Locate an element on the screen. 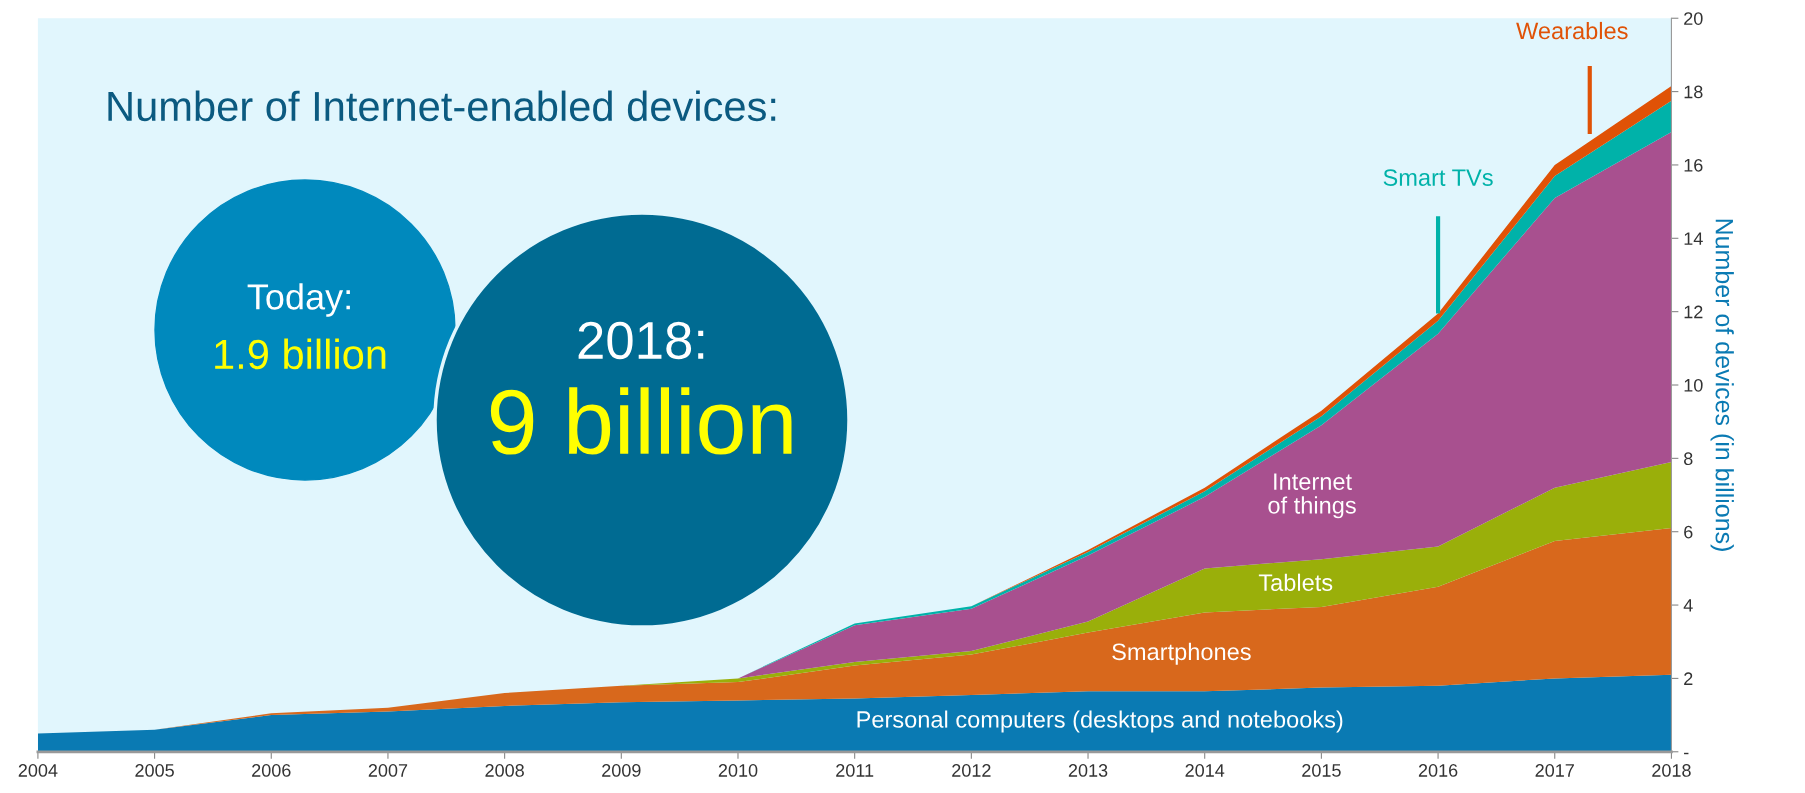 The image size is (1805, 793). annotation: 9 billion is located at coordinates (641, 421).